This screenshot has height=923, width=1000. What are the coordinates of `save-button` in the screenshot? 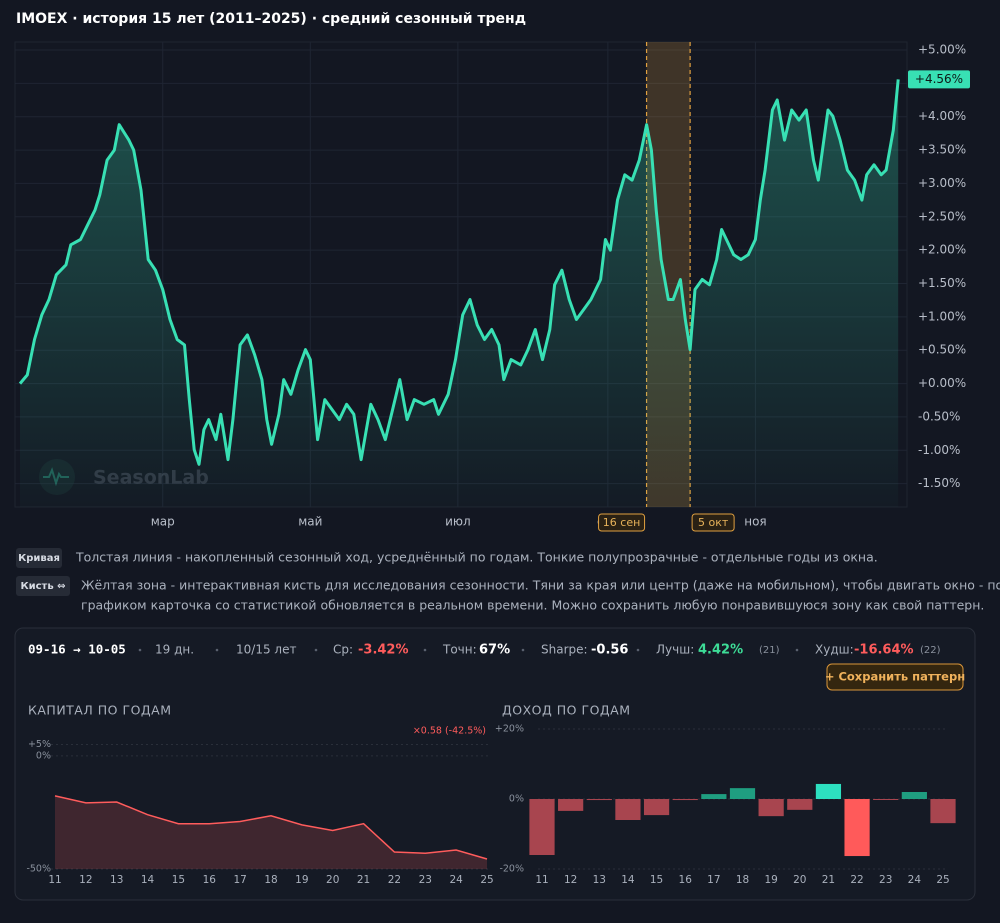 It's located at (895, 677).